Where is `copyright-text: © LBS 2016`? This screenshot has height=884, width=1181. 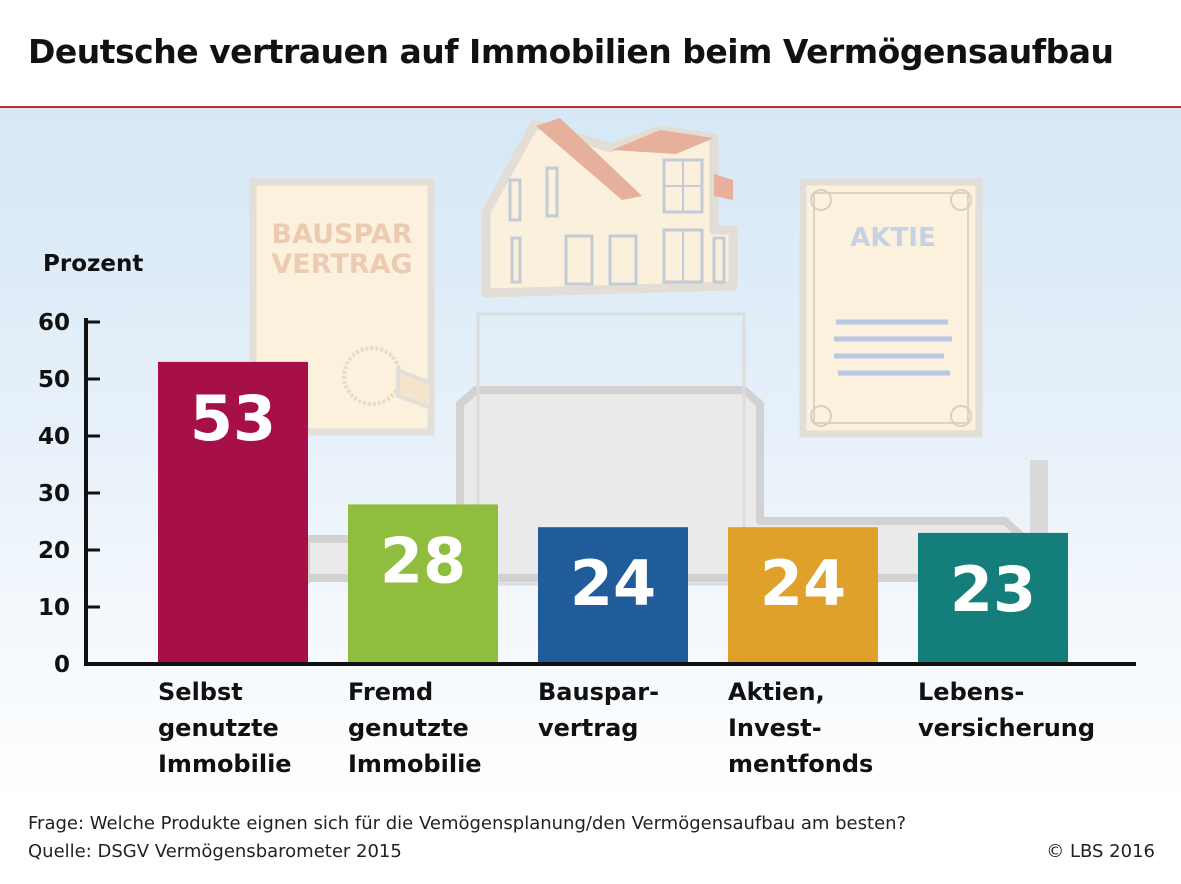
copyright-text: © LBS 2016 is located at coordinates (1100, 851).